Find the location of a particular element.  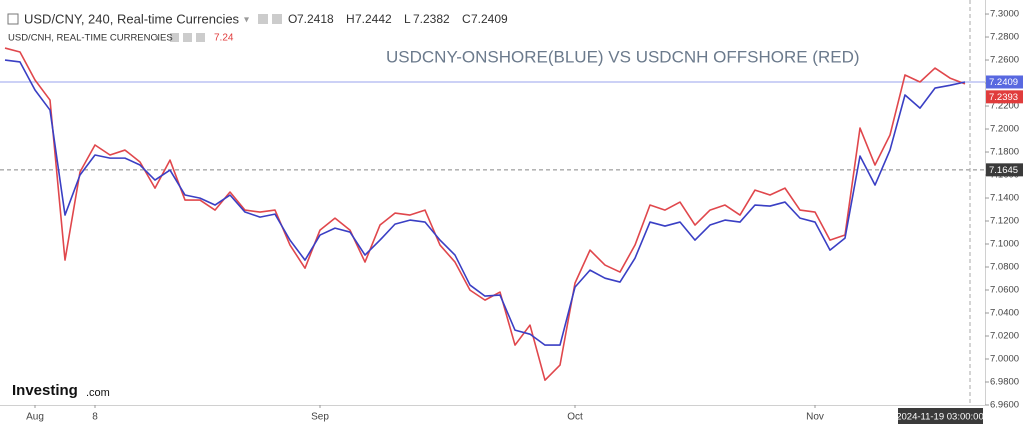

y-tick-label: 7.1400 is located at coordinates (1004, 198).